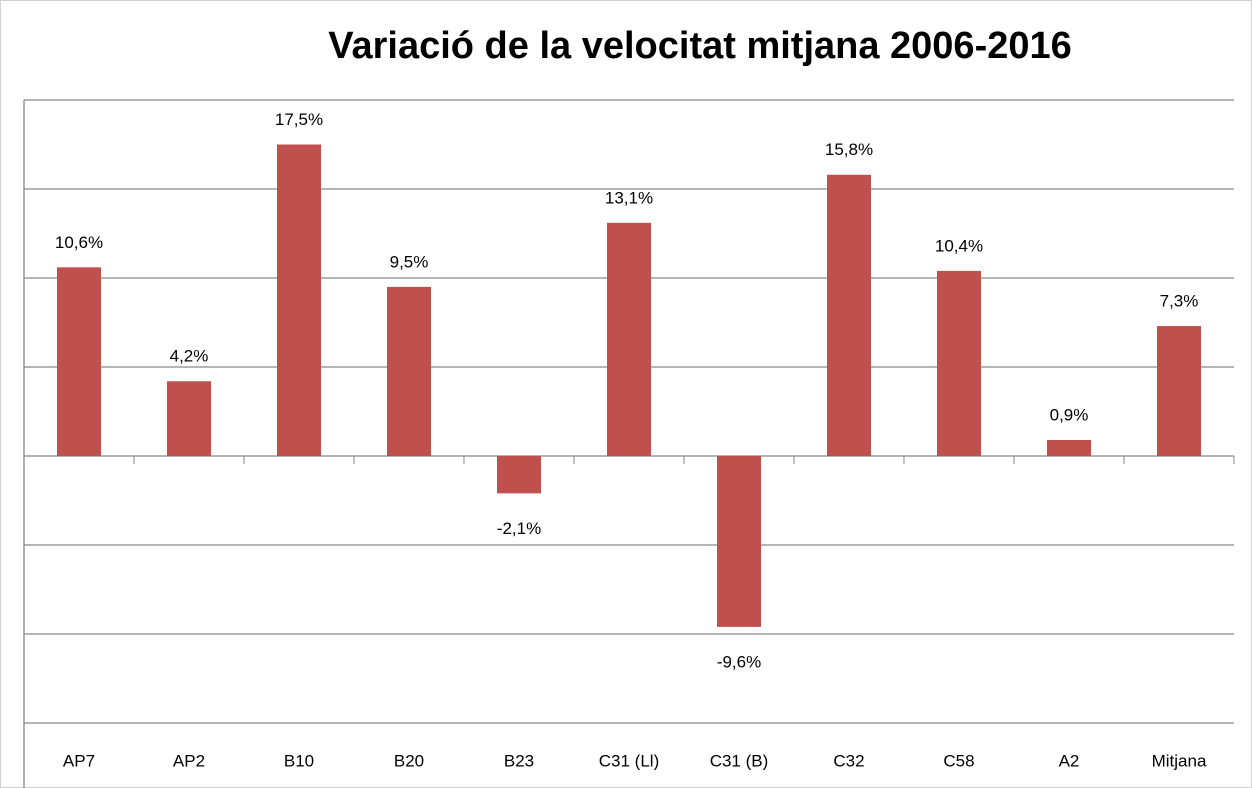  Describe the element at coordinates (519, 528) in the screenshot. I see `data-label: -2,1%` at that location.